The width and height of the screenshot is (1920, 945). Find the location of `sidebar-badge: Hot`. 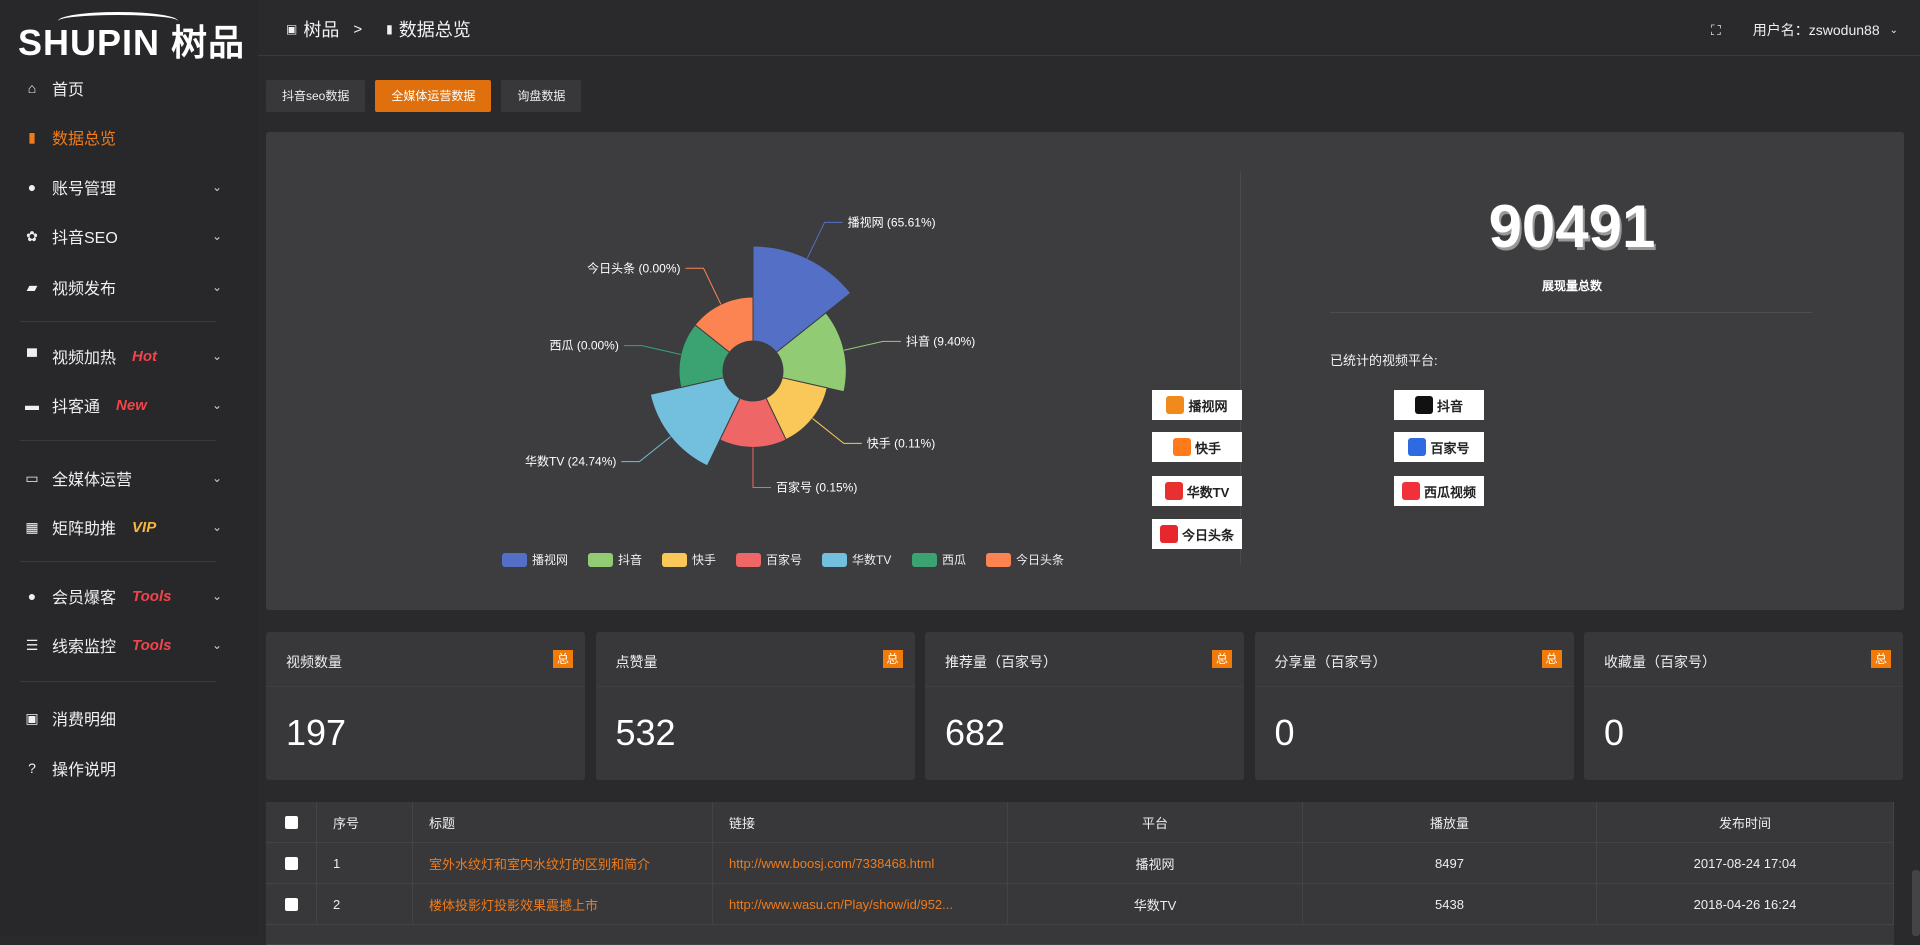

sidebar-badge: Hot is located at coordinates (145, 356).